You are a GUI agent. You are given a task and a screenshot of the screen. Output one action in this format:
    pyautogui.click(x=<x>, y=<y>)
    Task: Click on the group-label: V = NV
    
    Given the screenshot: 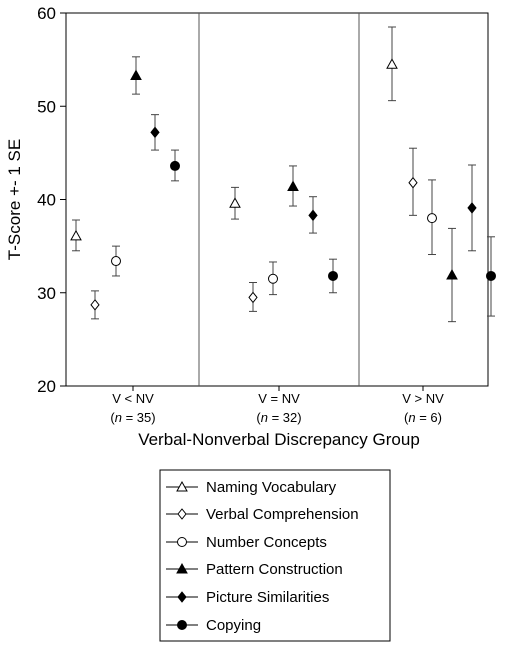 What is the action you would take?
    pyautogui.click(x=279, y=398)
    